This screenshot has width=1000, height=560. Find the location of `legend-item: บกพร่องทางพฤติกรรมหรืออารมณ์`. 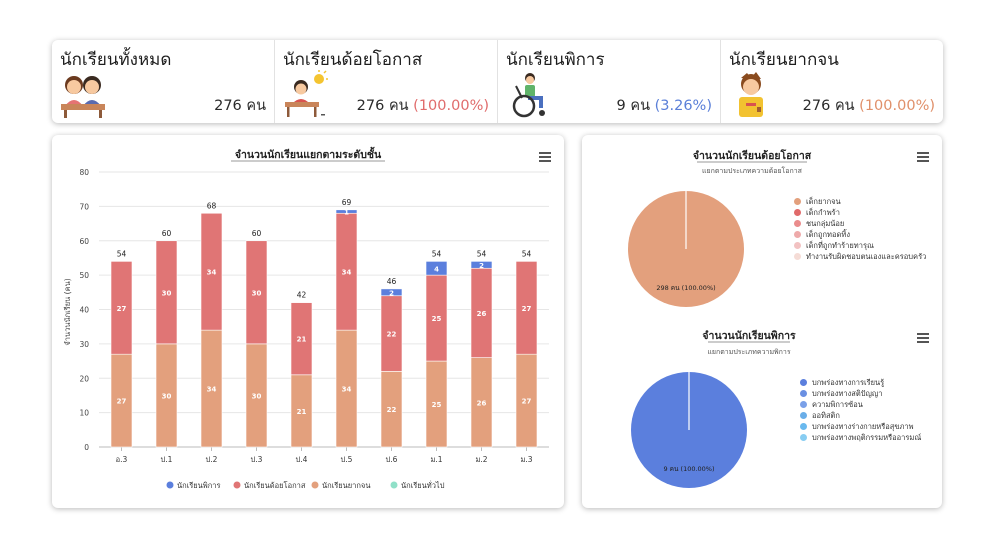

legend-item: บกพร่องทางพฤติกรรมหรืออารมณ์ is located at coordinates (860, 437).